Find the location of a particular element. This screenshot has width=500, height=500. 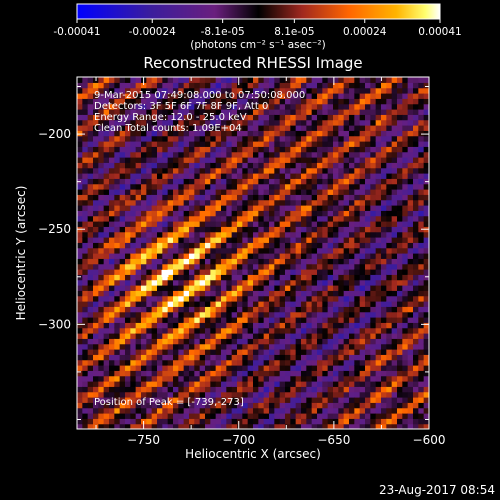

colorbar-tick-label: -0.00024 is located at coordinates (153, 32).